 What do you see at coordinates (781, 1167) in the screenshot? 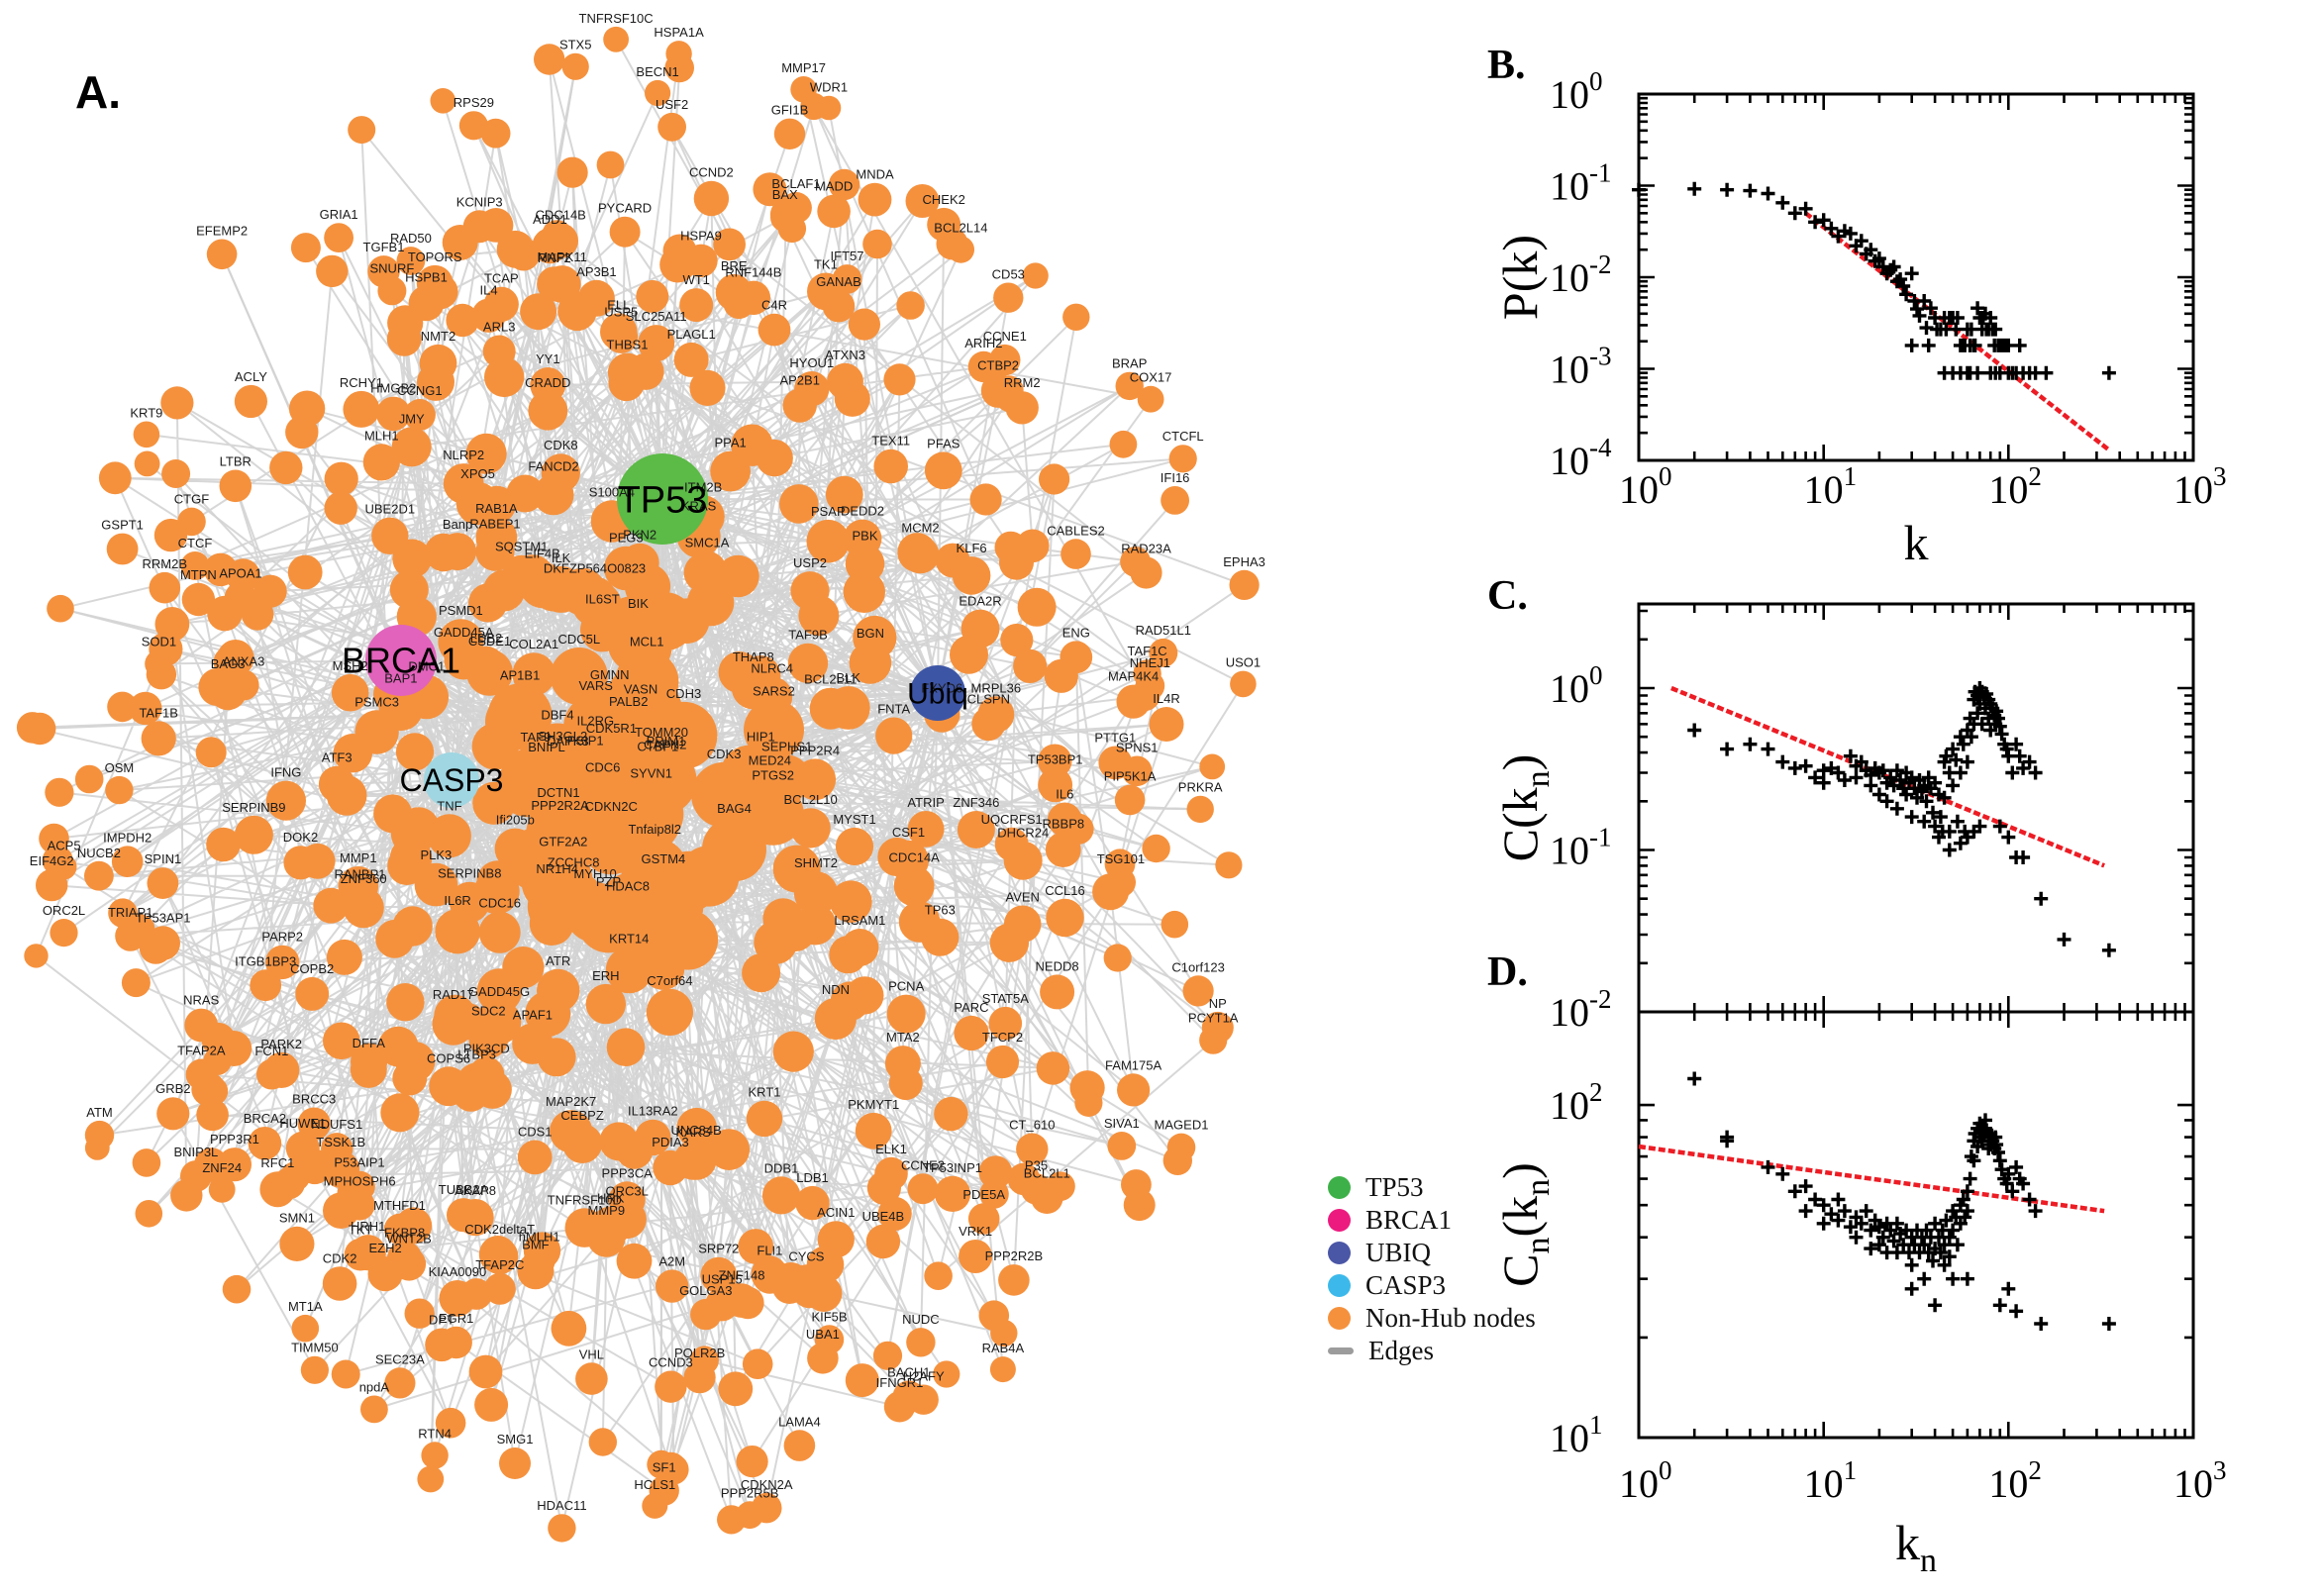
I see `node-label: DDB1` at bounding box center [781, 1167].